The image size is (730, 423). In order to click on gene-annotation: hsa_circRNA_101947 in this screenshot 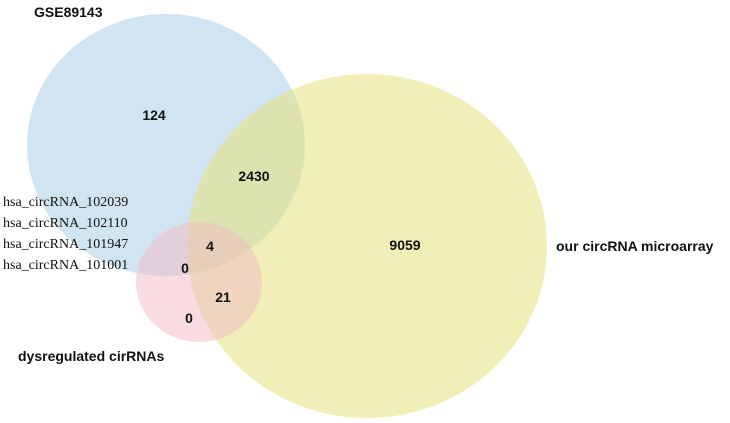, I will do `click(65, 244)`.